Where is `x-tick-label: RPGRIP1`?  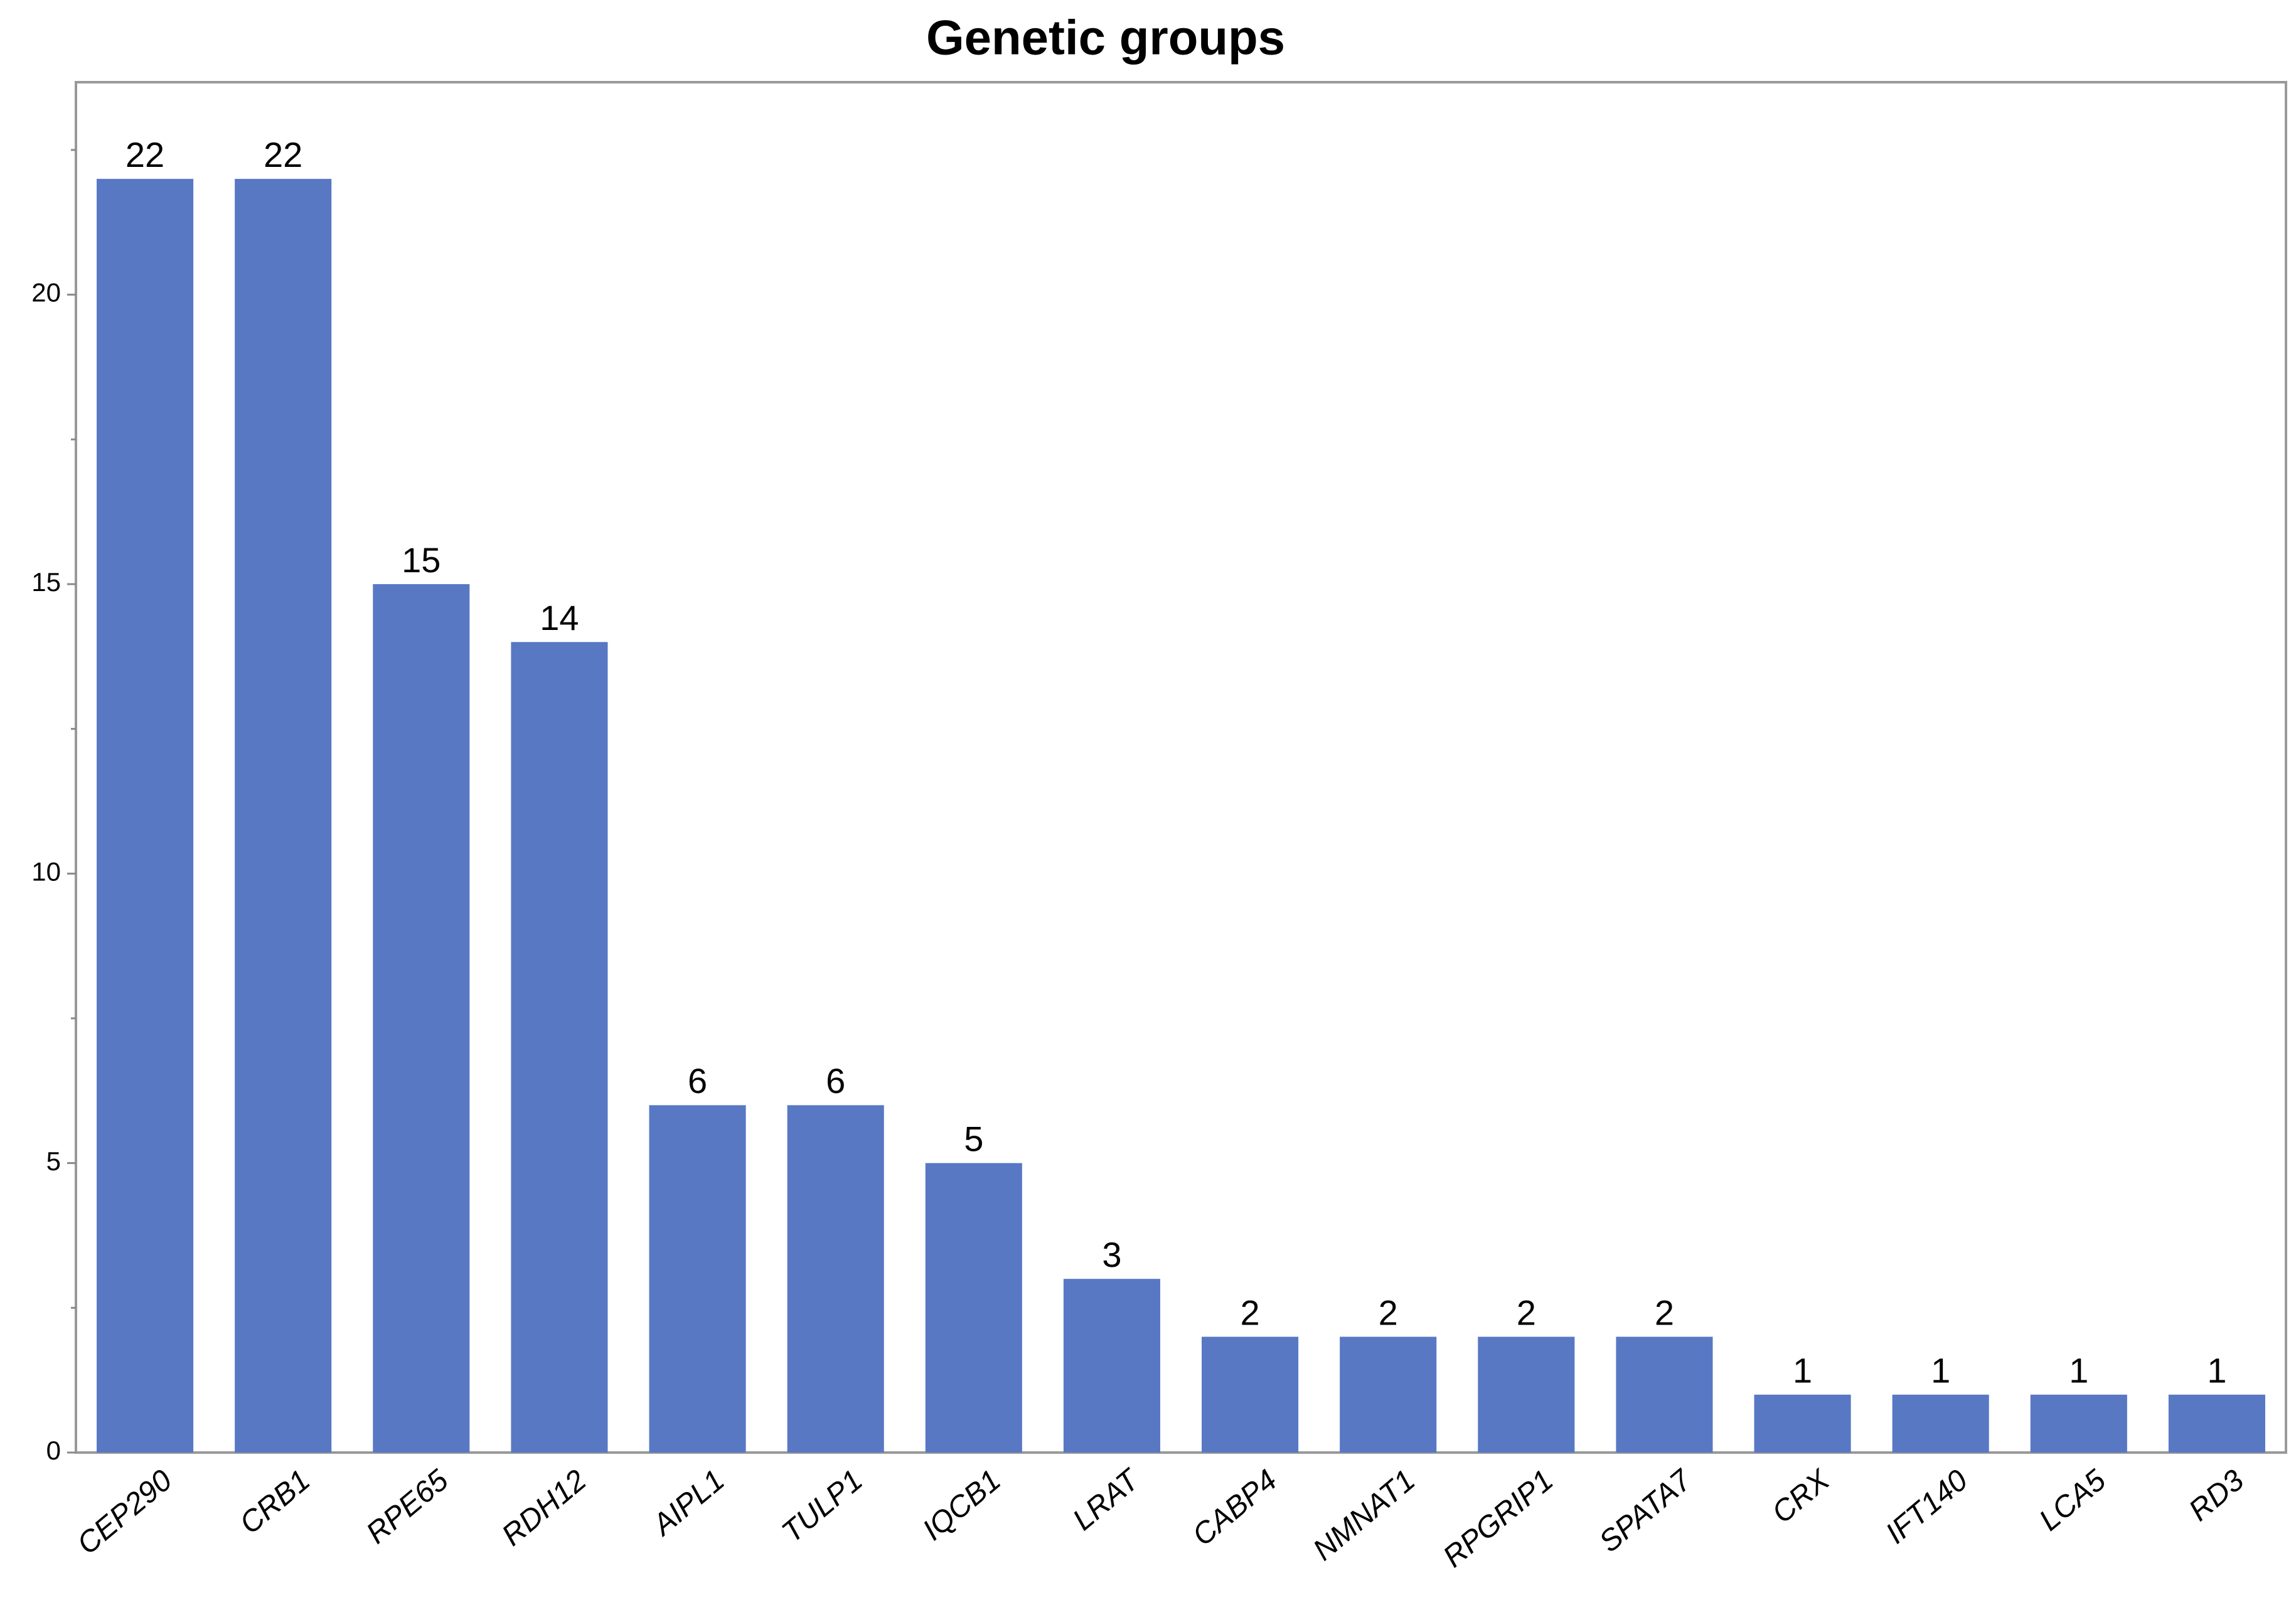
x-tick-label: RPGRIP1 is located at coordinates (1498, 1519).